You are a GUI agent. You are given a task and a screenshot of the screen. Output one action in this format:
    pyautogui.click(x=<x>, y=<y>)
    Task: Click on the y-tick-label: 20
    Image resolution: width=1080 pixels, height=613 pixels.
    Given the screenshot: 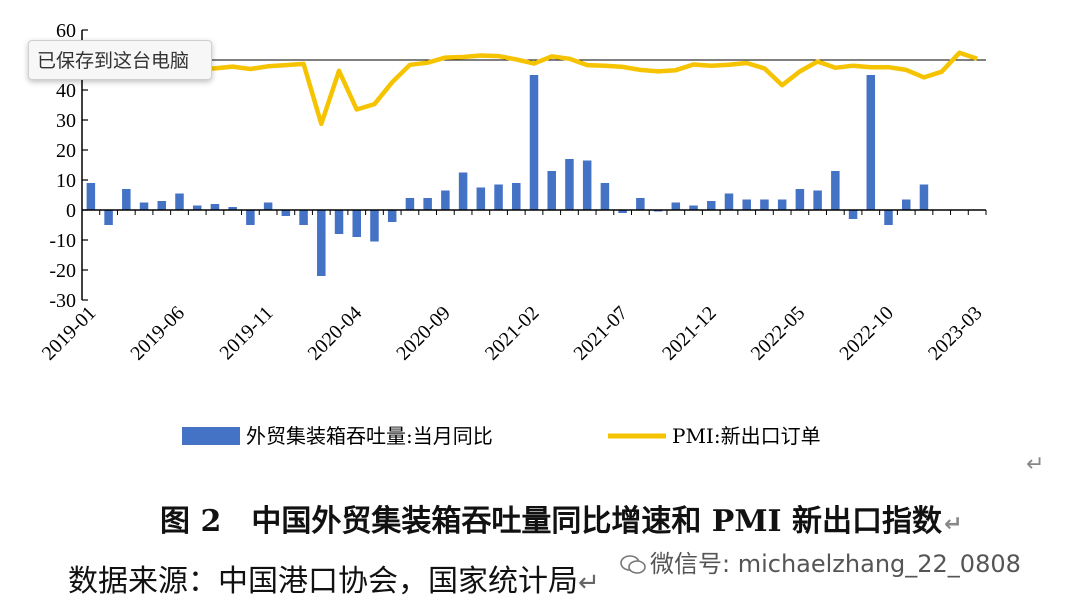 What is the action you would take?
    pyautogui.click(x=66, y=151)
    